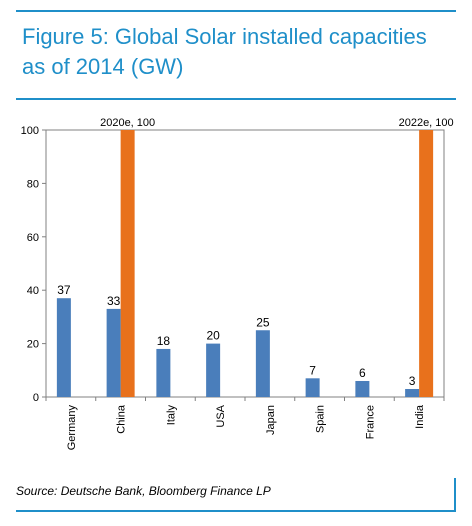  I want to click on projection-bar-india, so click(426, 263).